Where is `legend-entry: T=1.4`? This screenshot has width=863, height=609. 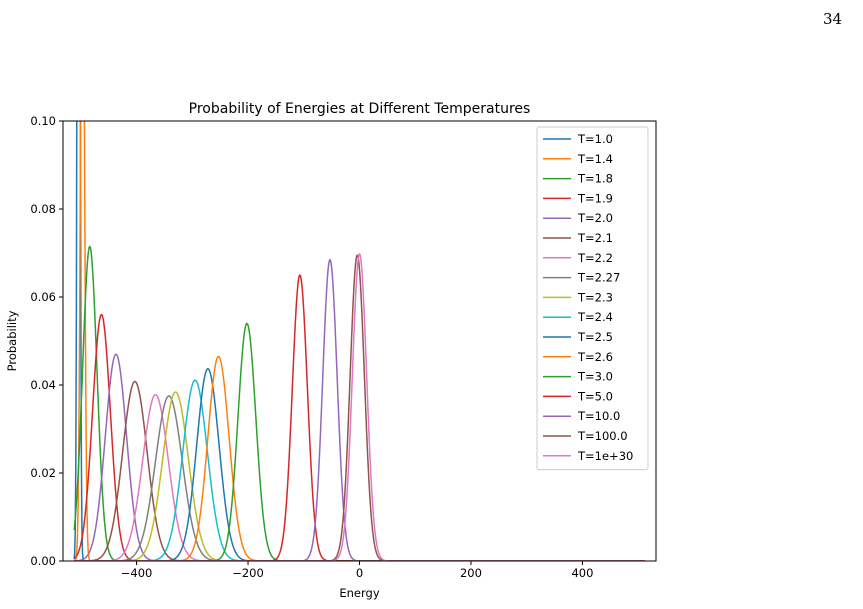 legend-entry: T=1.4 is located at coordinates (595, 159).